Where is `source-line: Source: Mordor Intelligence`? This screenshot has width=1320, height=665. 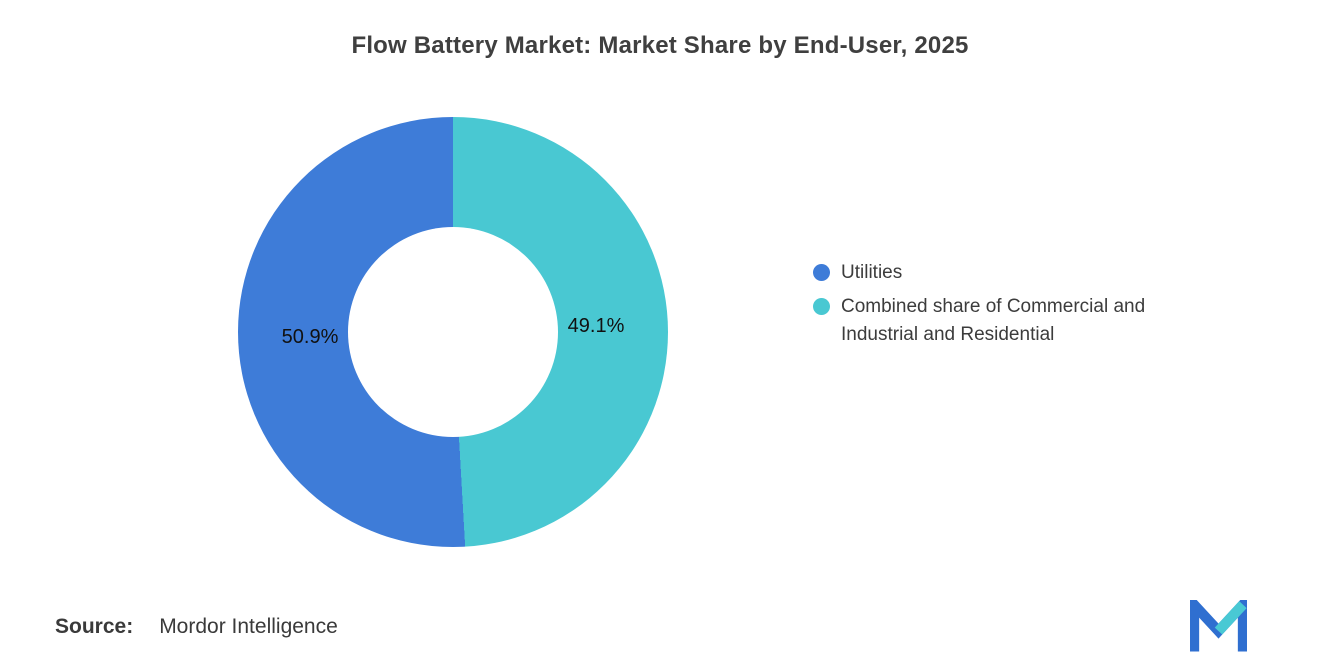
source-line: Source: Mordor Intelligence is located at coordinates (196, 627).